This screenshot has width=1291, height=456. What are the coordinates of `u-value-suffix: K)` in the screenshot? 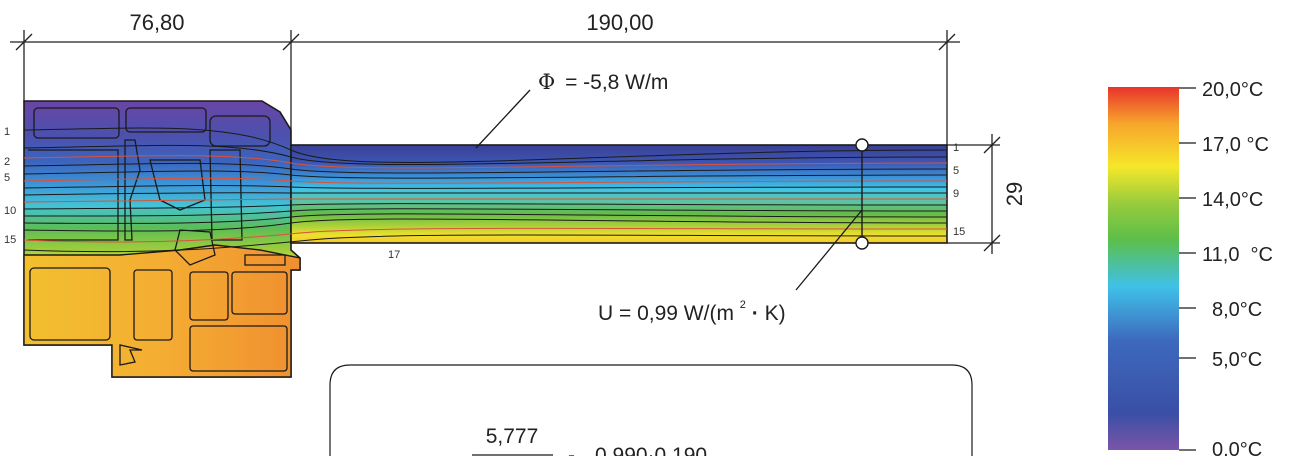 It's located at (775, 313).